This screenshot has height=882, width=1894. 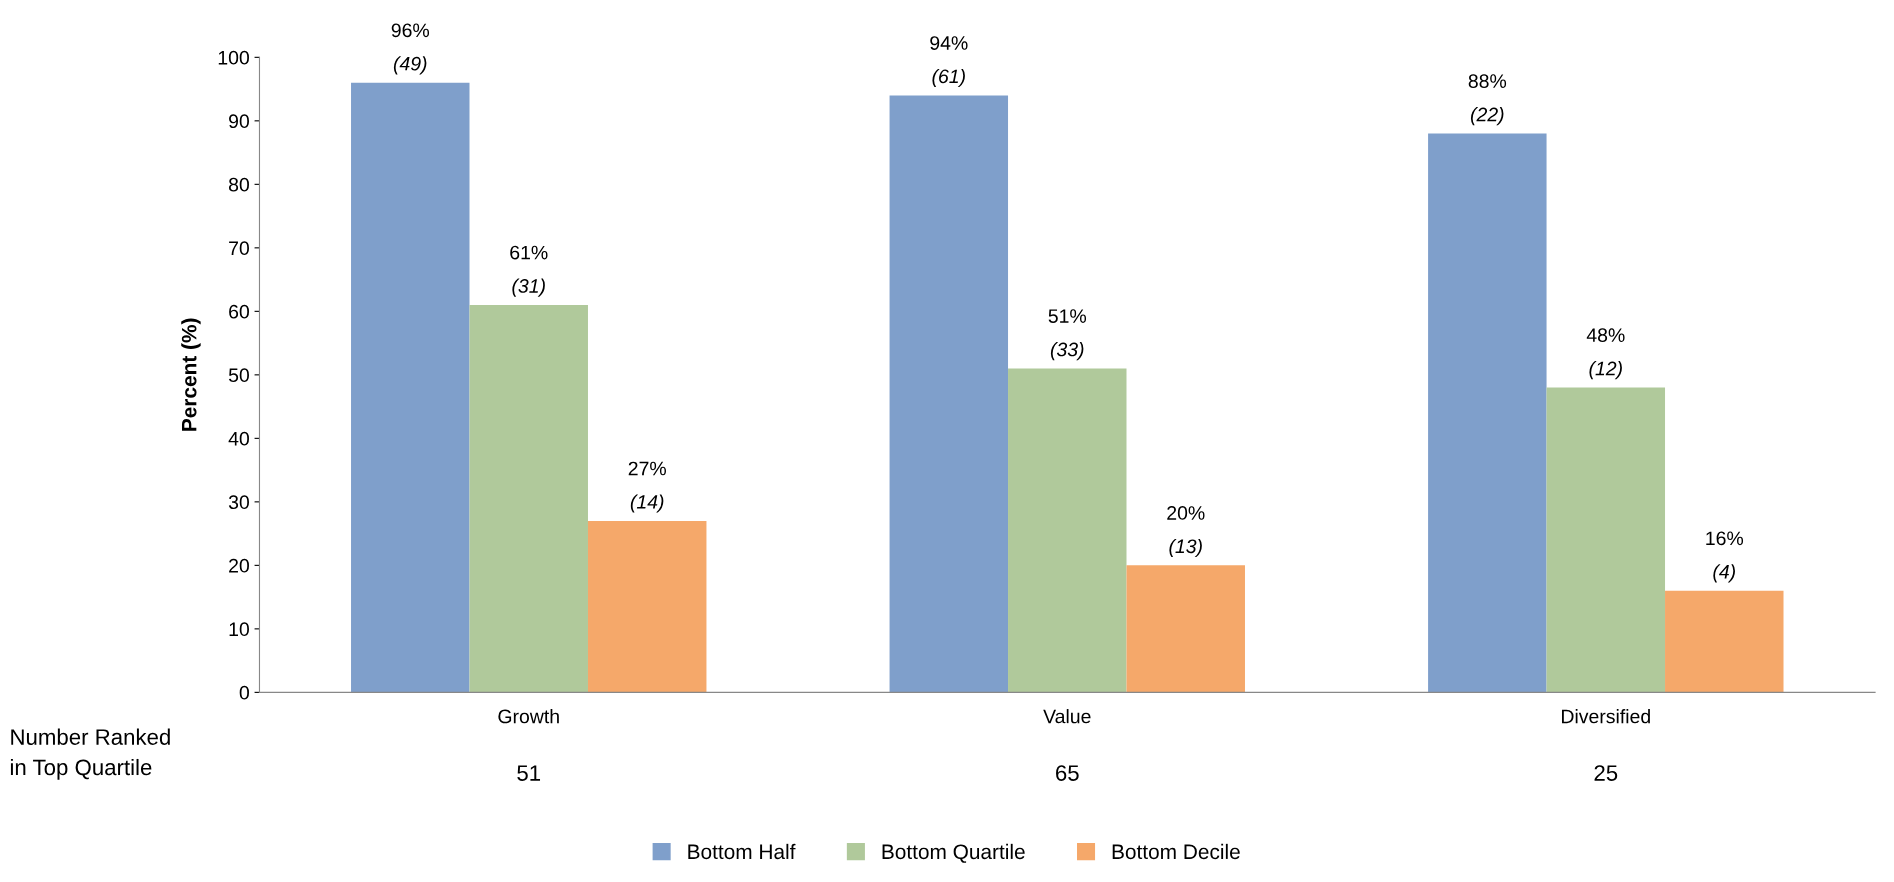 What do you see at coordinates (949, 62) in the screenshot?
I see `data-label: 94% (61)` at bounding box center [949, 62].